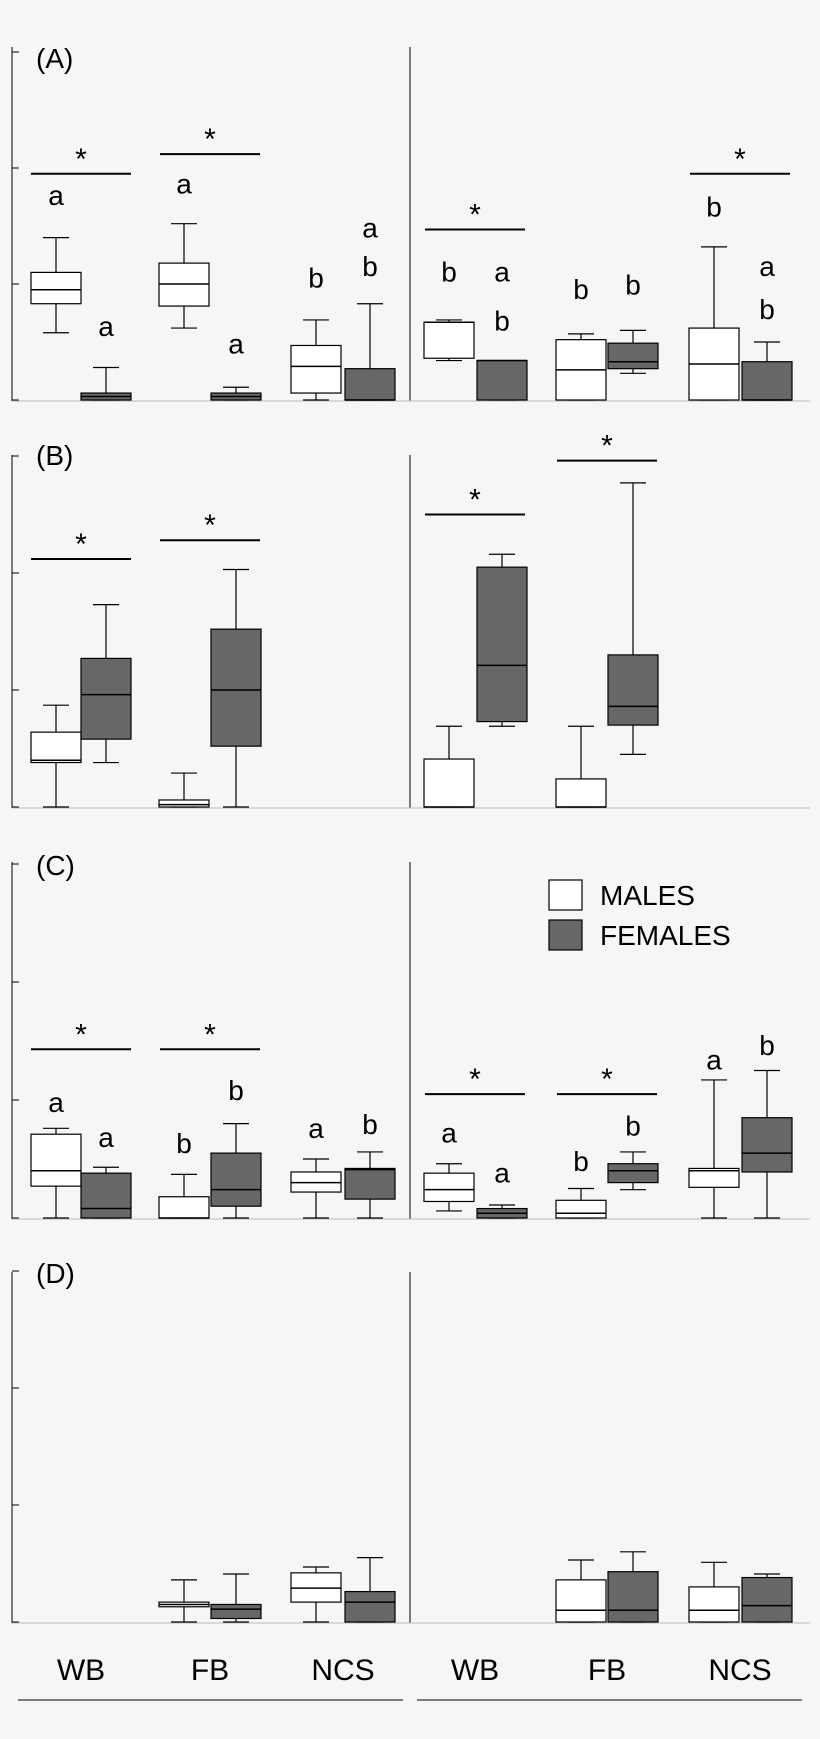 This screenshot has width=820, height=1739. What do you see at coordinates (639, 915) in the screenshot?
I see `legend: MALES FEMALES` at bounding box center [639, 915].